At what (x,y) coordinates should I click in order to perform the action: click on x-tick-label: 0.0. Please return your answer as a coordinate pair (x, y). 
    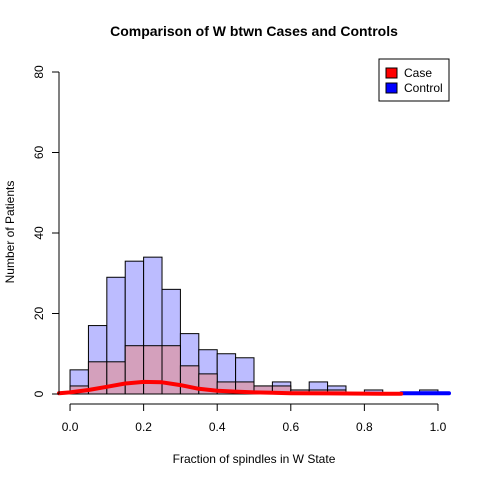
    Looking at the image, I should click on (70, 427).